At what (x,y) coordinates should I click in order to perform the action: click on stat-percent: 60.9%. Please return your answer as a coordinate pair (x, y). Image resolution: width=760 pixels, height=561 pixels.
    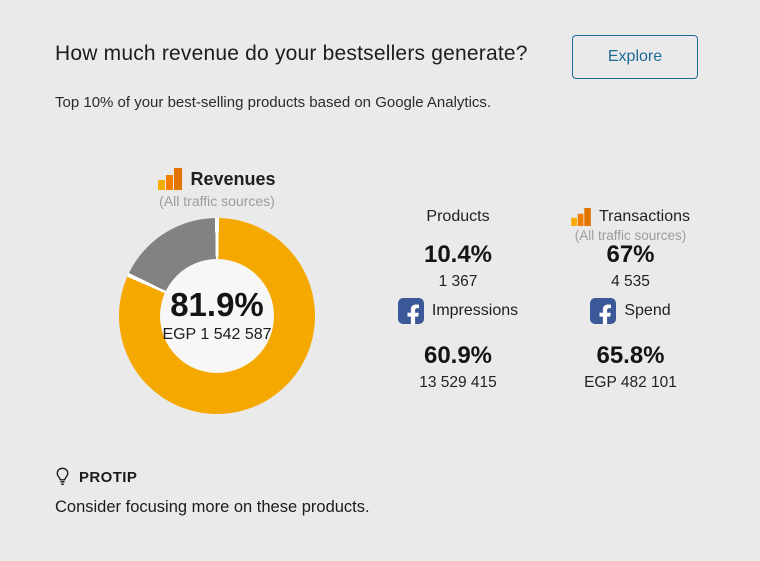
    Looking at the image, I should click on (458, 355).